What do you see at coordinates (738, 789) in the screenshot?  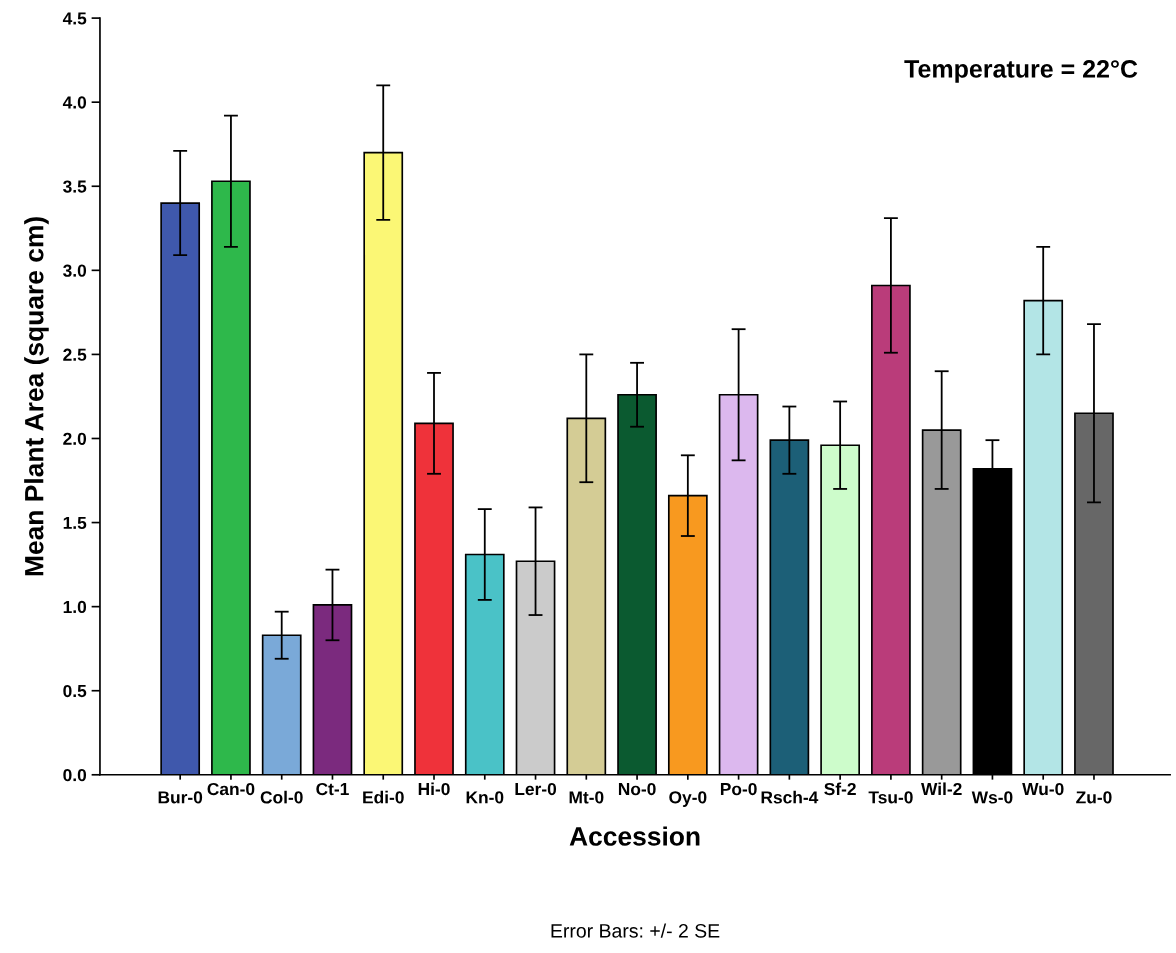 I see `x-tick-label: Po-0` at bounding box center [738, 789].